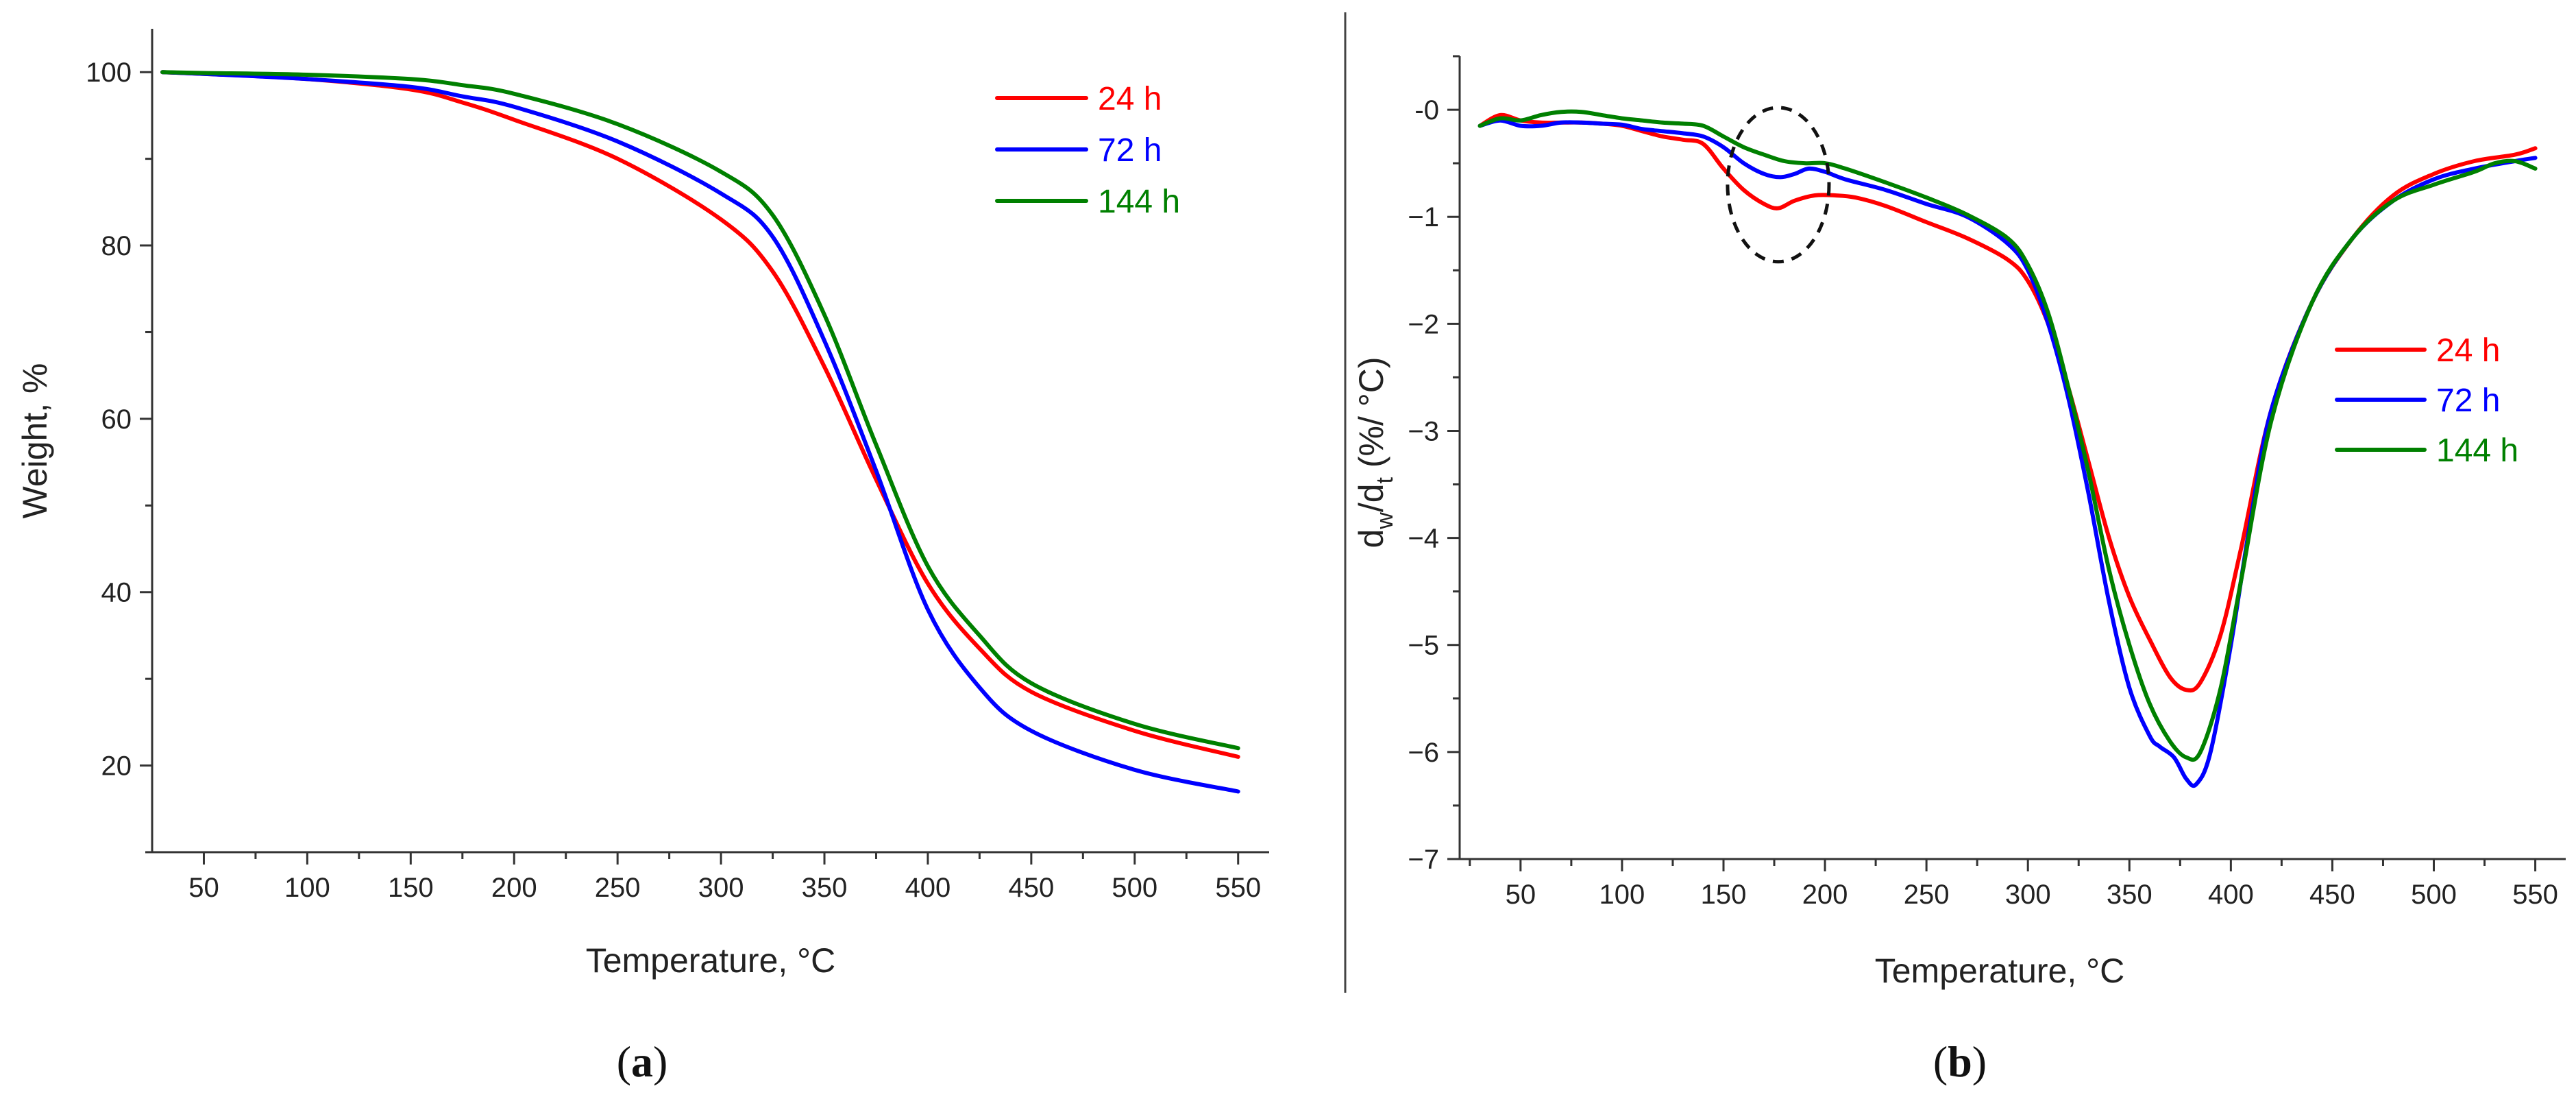 The height and width of the screenshot is (1099, 2576). Describe the element at coordinates (1423, 217) in the screenshot. I see `y-tick-label-b-1: −1` at that location.